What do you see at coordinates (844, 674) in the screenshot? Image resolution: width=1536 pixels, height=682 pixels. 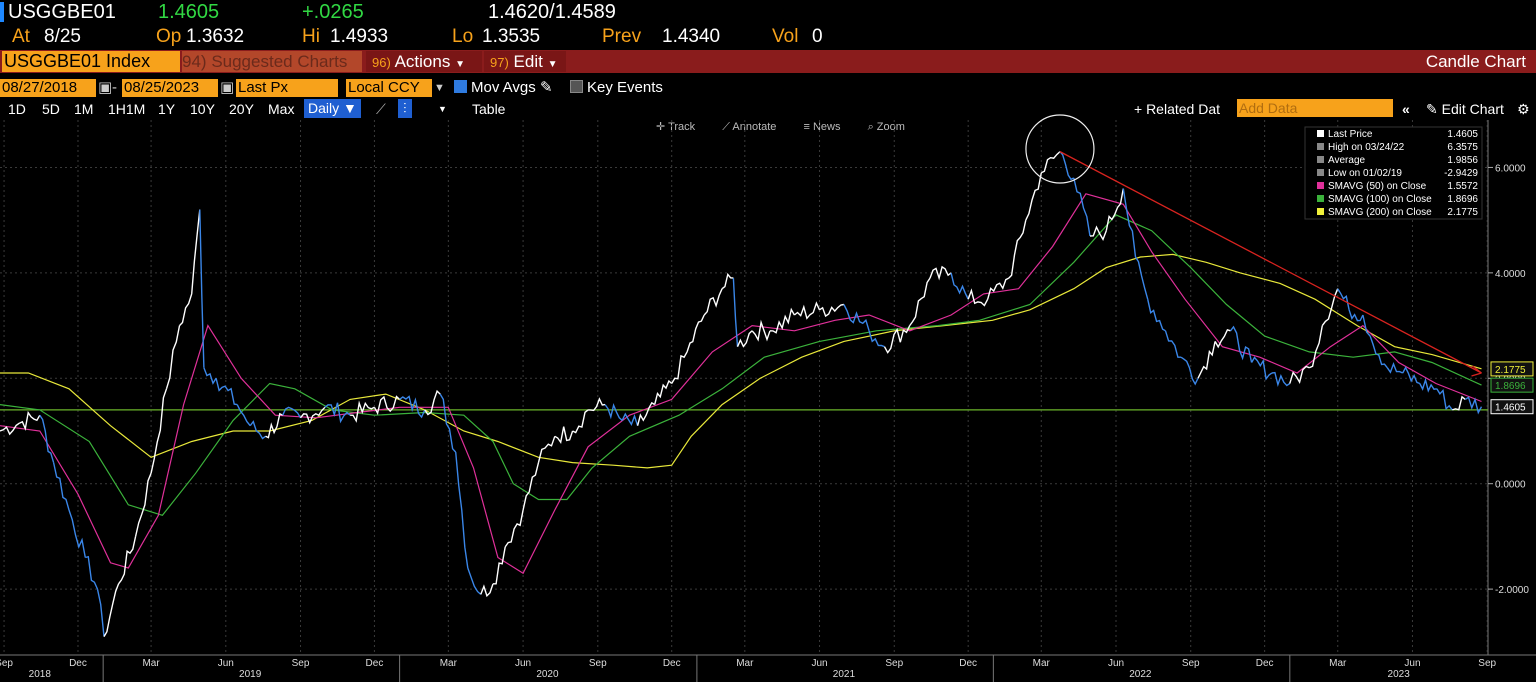 I see `x-year-label: 2021` at bounding box center [844, 674].